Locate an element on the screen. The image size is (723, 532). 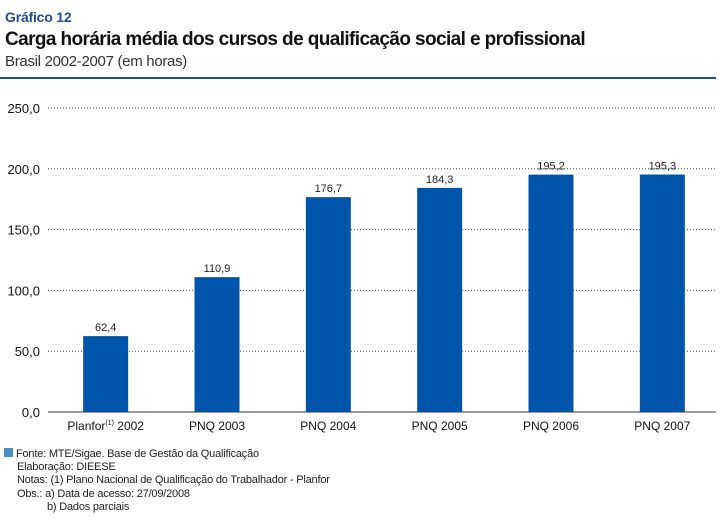
x-tick-label: PNQ 2004 is located at coordinates (328, 426).